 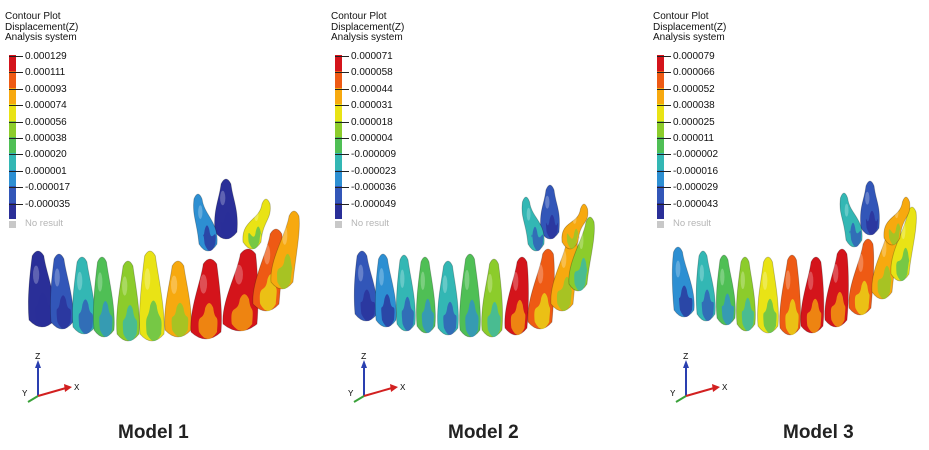 What do you see at coordinates (153, 433) in the screenshot?
I see `model-caption: Model 1` at bounding box center [153, 433].